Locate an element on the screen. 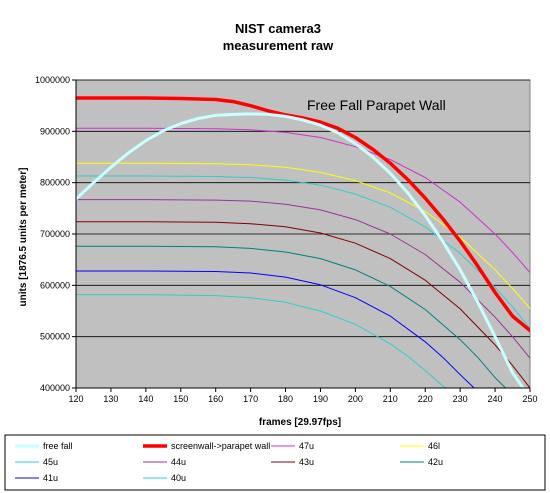 The image size is (550, 493). legend-entry: 44u is located at coordinates (178, 462).